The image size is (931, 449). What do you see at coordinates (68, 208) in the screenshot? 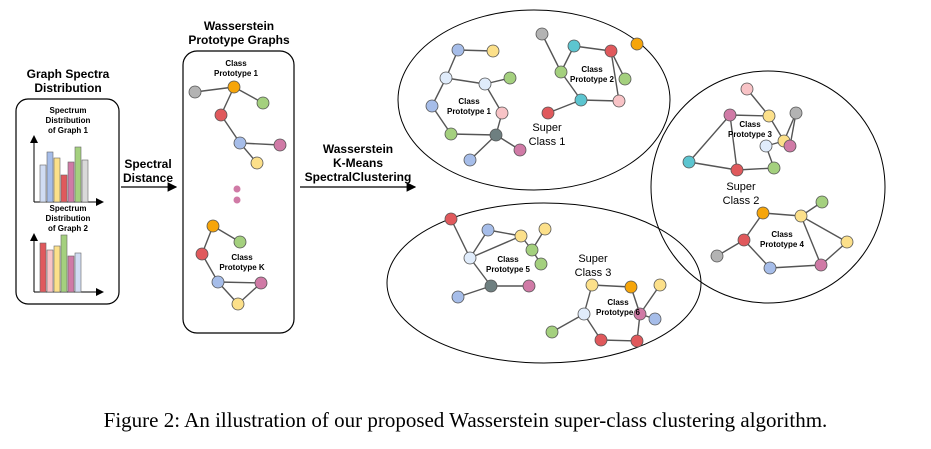
I see `chart2-label-line1: Spectrum` at bounding box center [68, 208].